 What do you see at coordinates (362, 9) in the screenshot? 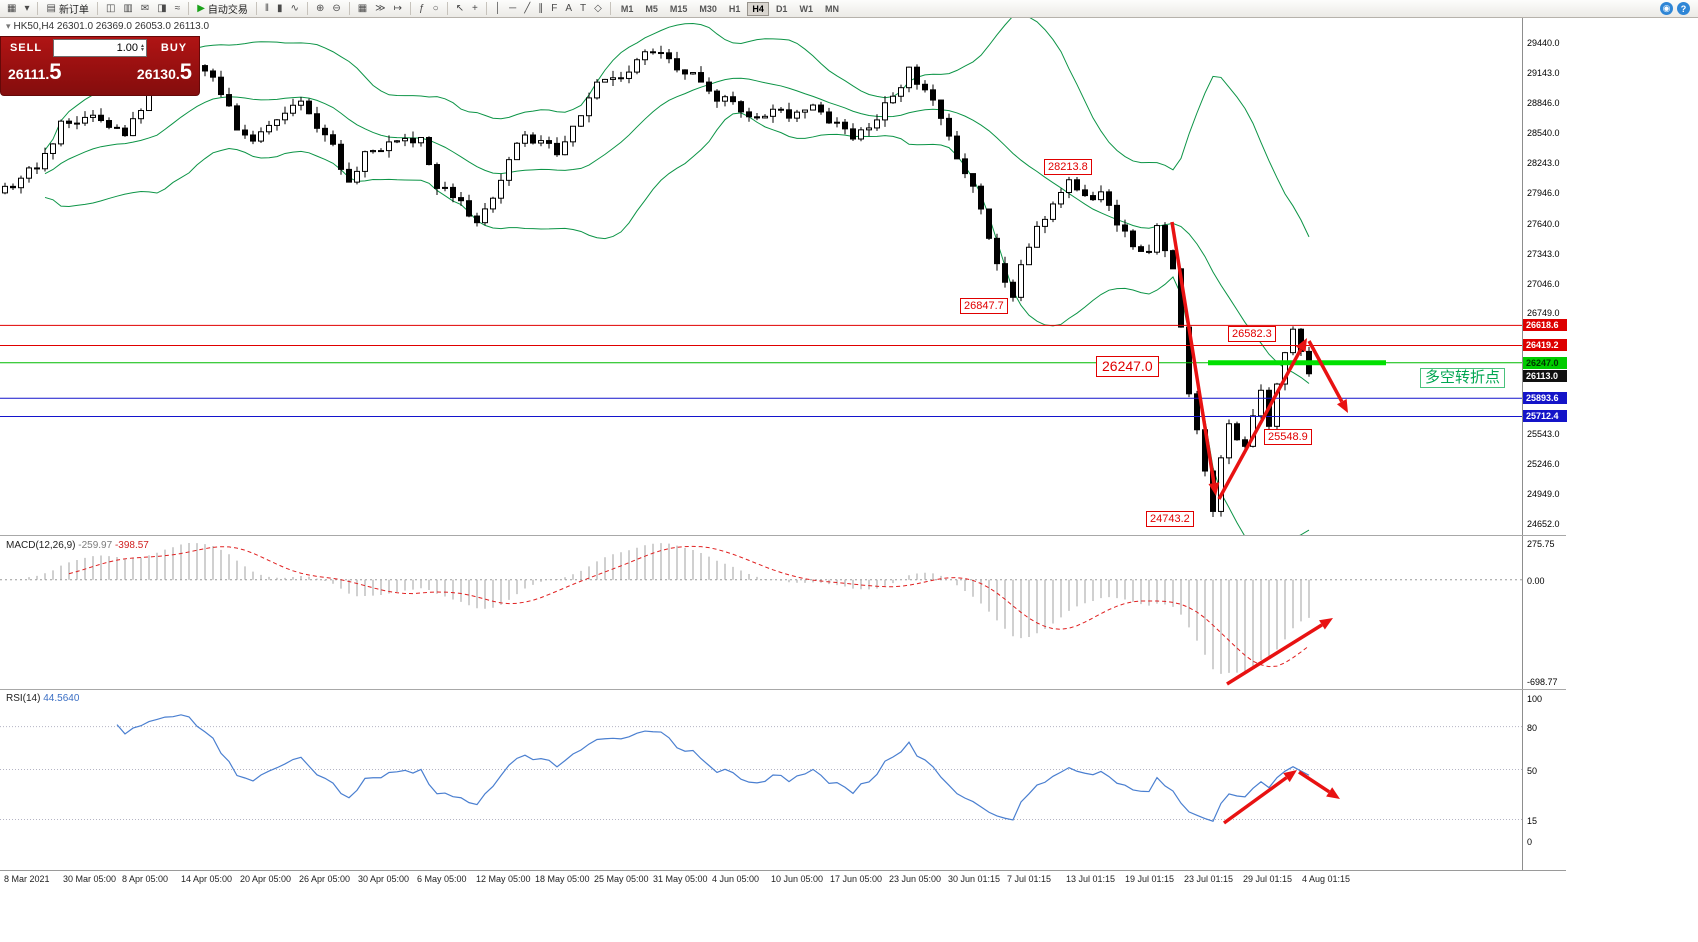
I see `toolbar-tile-windows-button: ▦` at bounding box center [362, 9].